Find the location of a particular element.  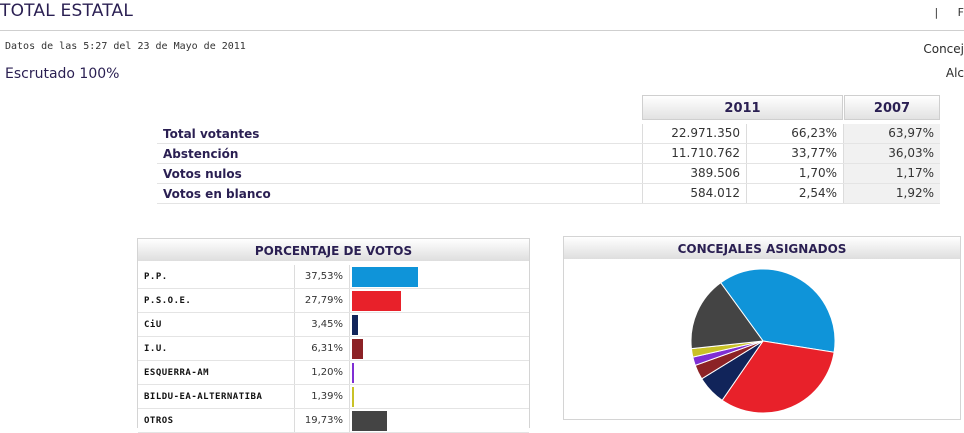

party-percentage: 27,79% is located at coordinates (322, 300).